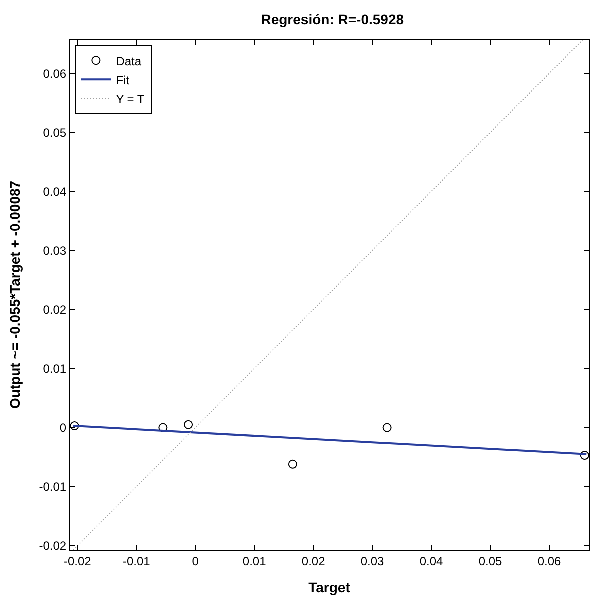  Describe the element at coordinates (55, 251) in the screenshot. I see `y-tick-label: 0.03` at that location.